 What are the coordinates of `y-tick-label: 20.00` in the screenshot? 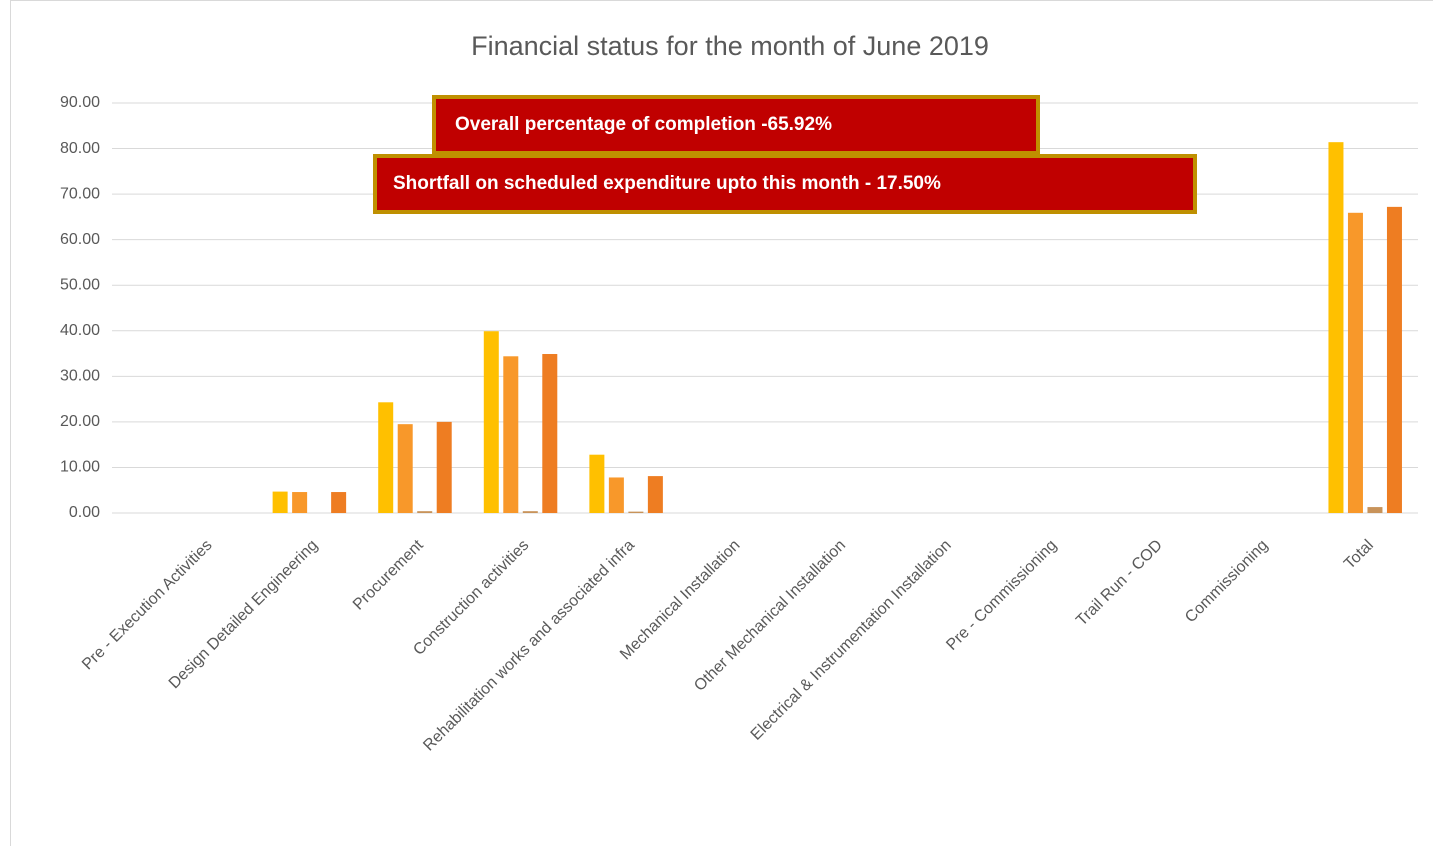 It's located at (80, 421).